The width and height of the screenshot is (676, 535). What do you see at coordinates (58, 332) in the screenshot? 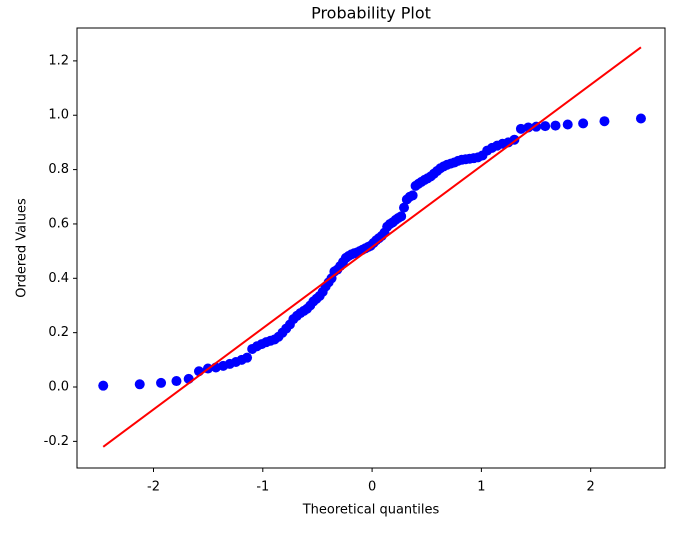
I see `y-tick-label: 0.2` at bounding box center [58, 332].